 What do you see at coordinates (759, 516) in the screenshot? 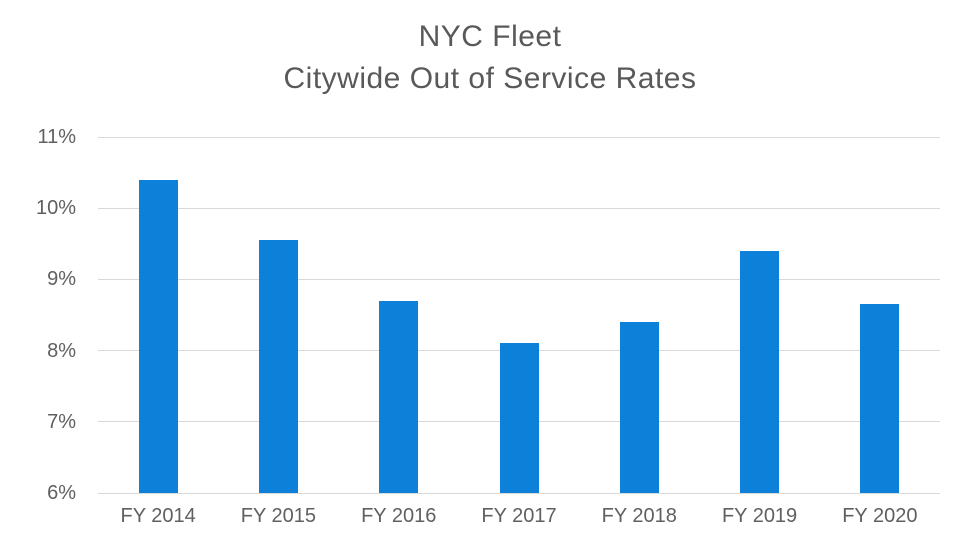
I see `x-tick-label: FY 2019` at bounding box center [759, 516].